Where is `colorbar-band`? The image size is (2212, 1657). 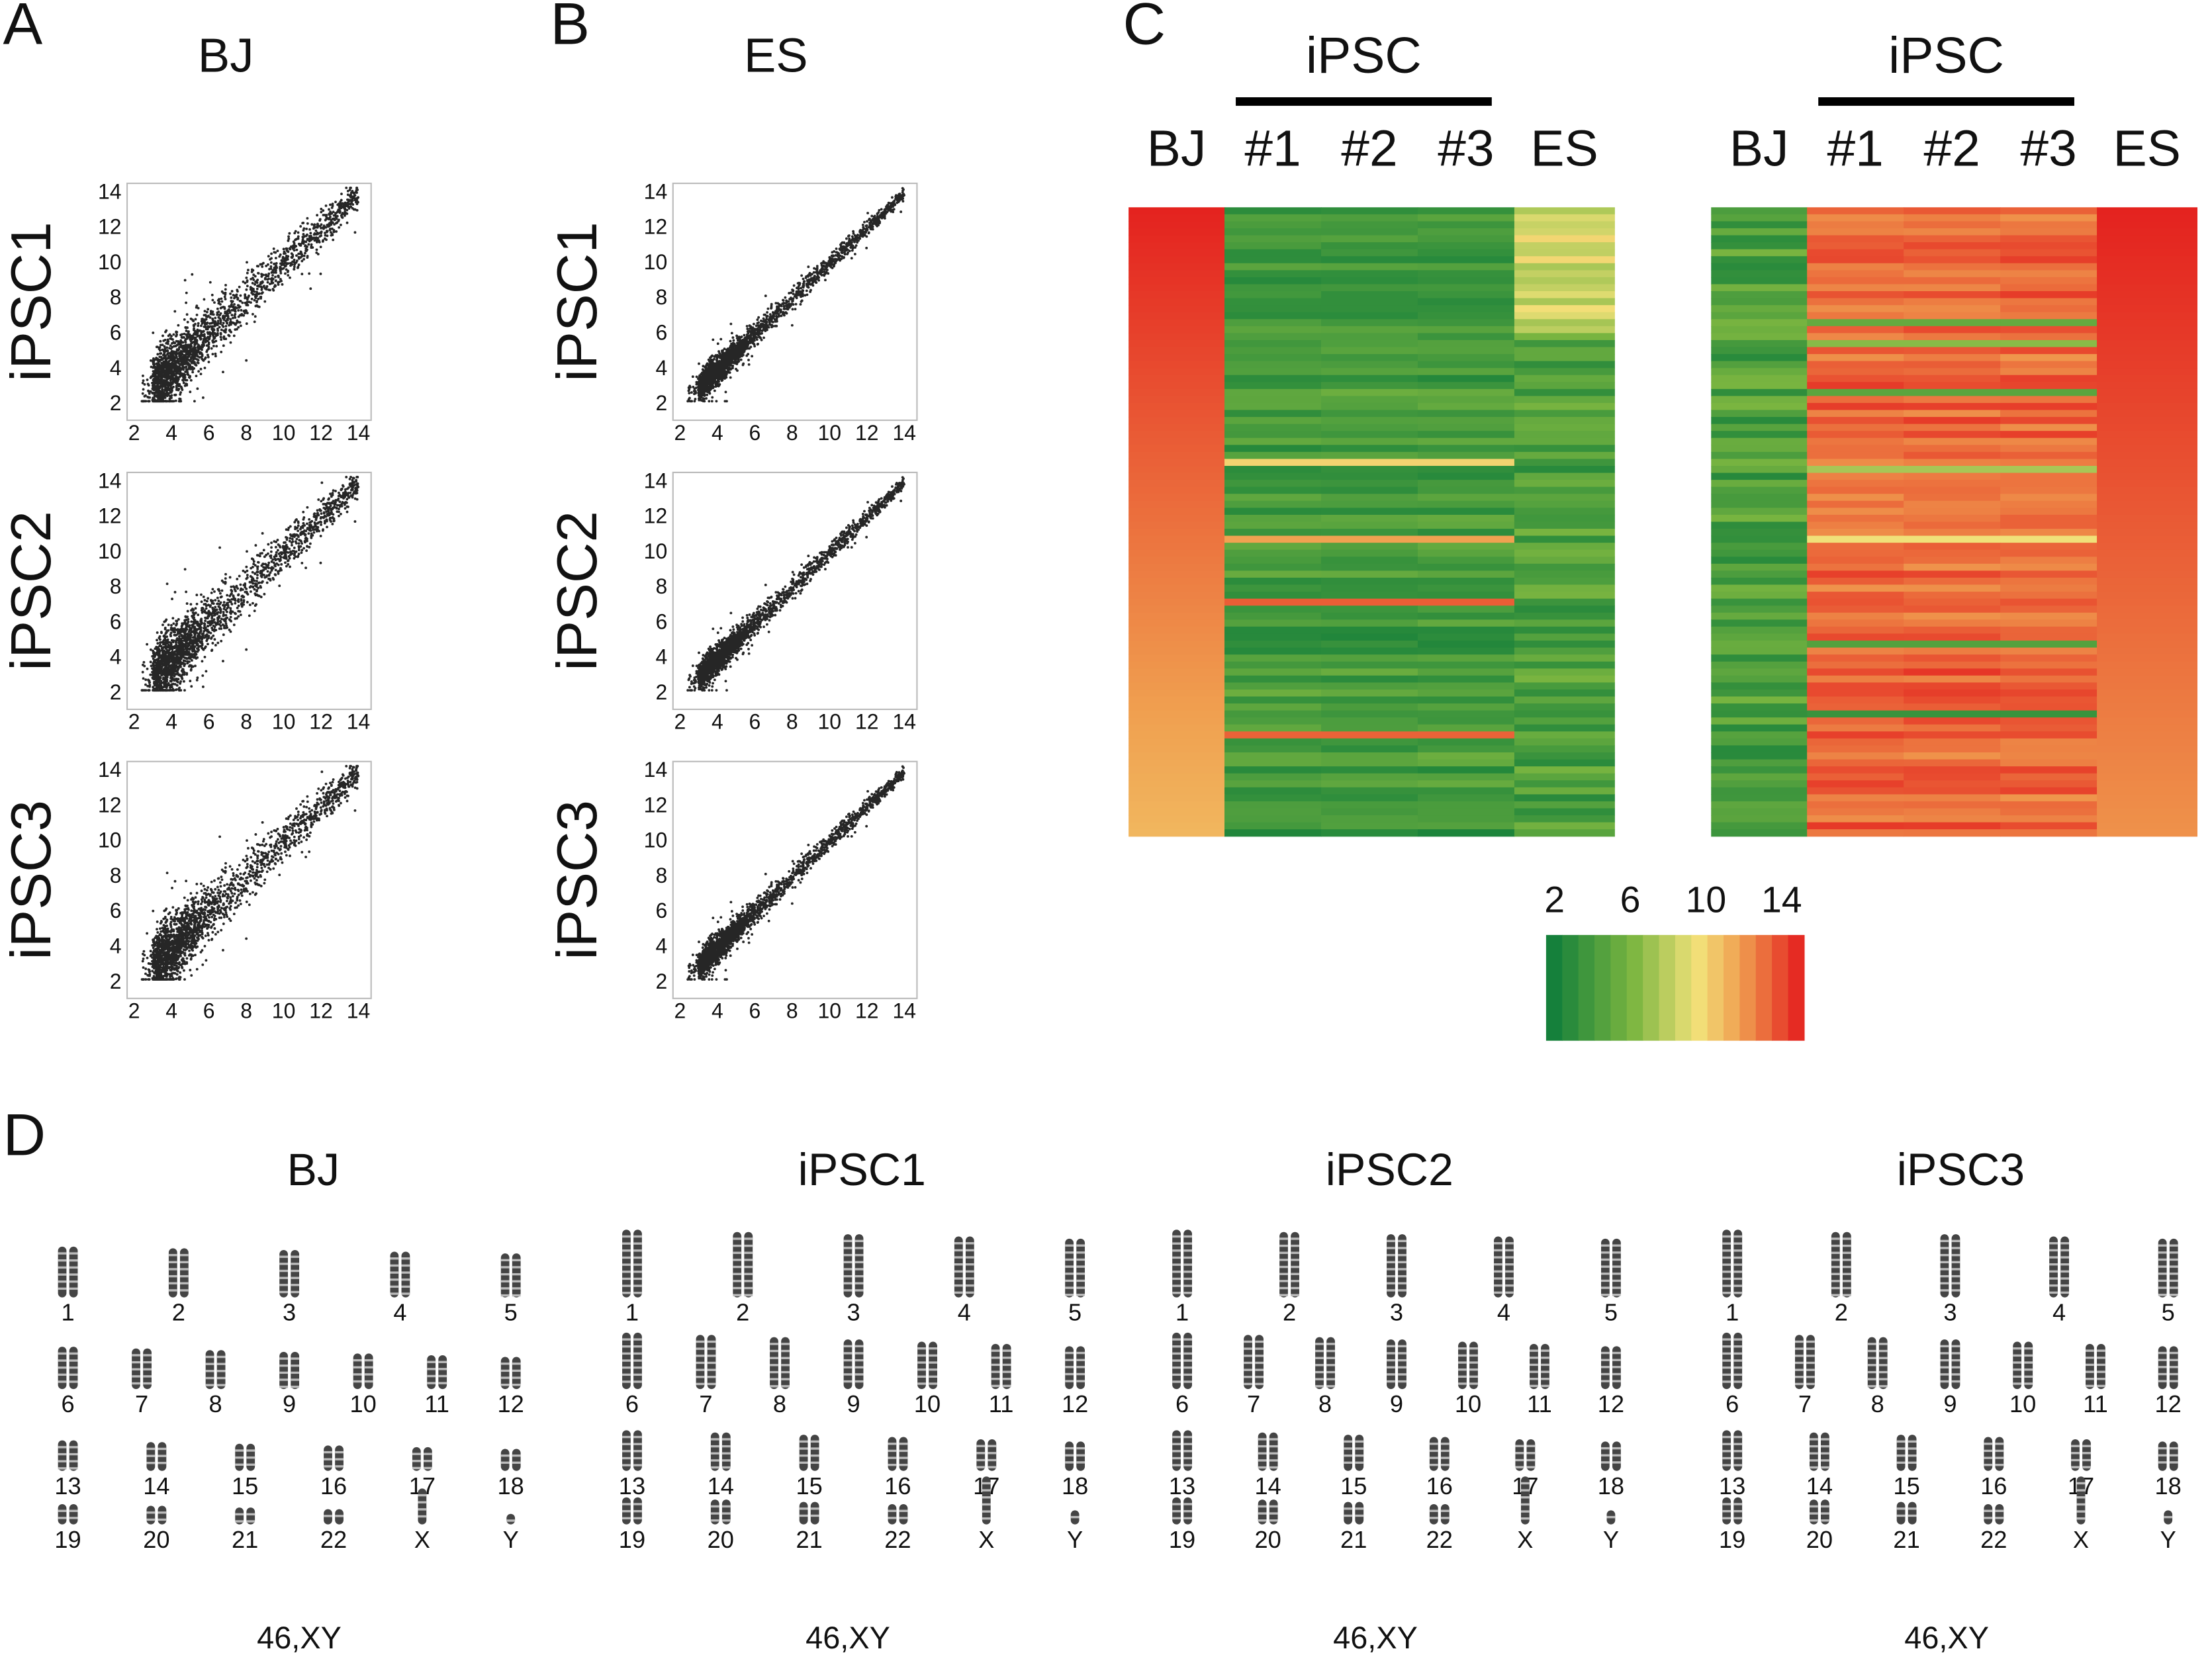
colorbar-band is located at coordinates (1748, 987).